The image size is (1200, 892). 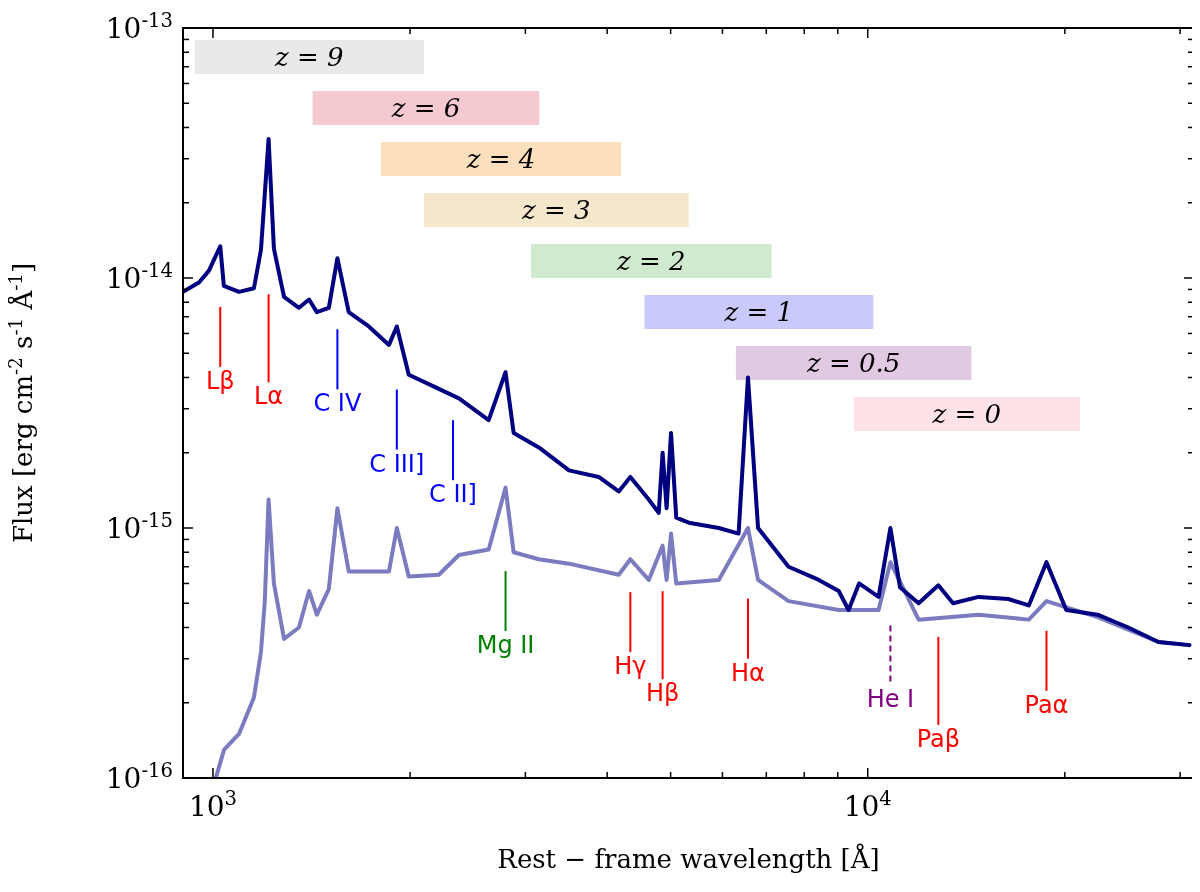 I want to click on x-axis-title: Rest − frame wavelength [Å], so click(x=688, y=858).